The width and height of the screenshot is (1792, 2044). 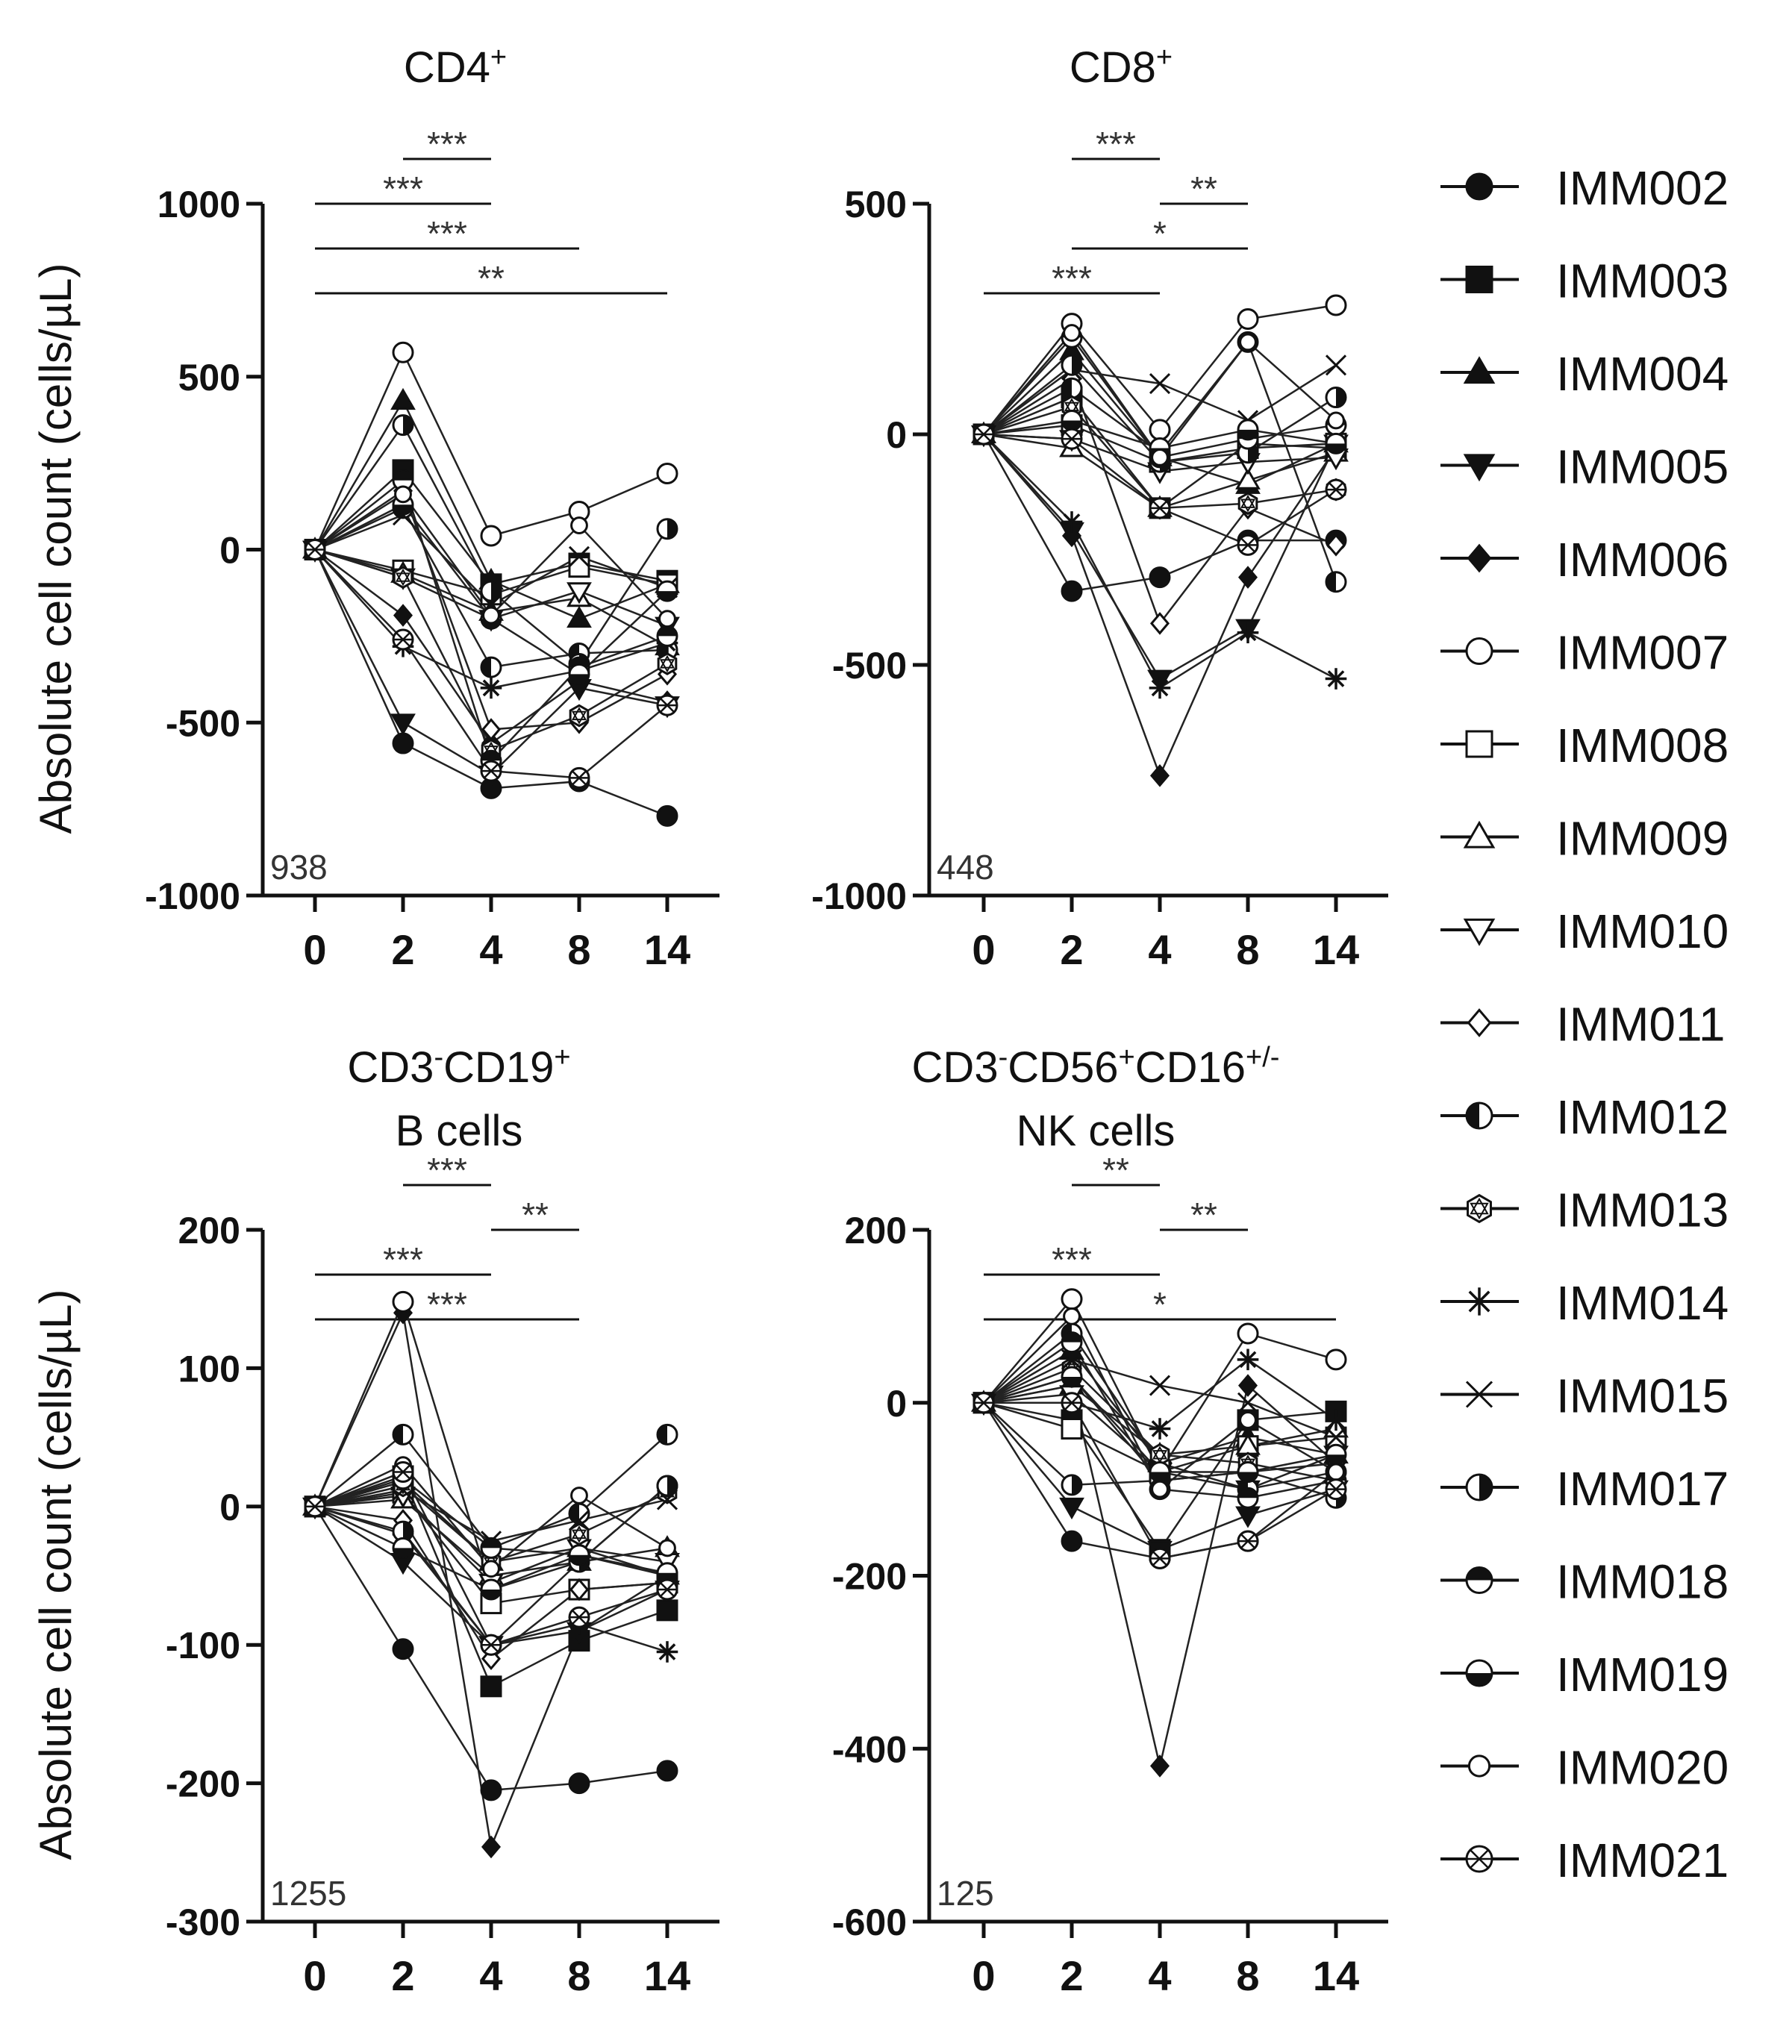 I want to click on significance-bar: **, so click(x=535, y=1215).